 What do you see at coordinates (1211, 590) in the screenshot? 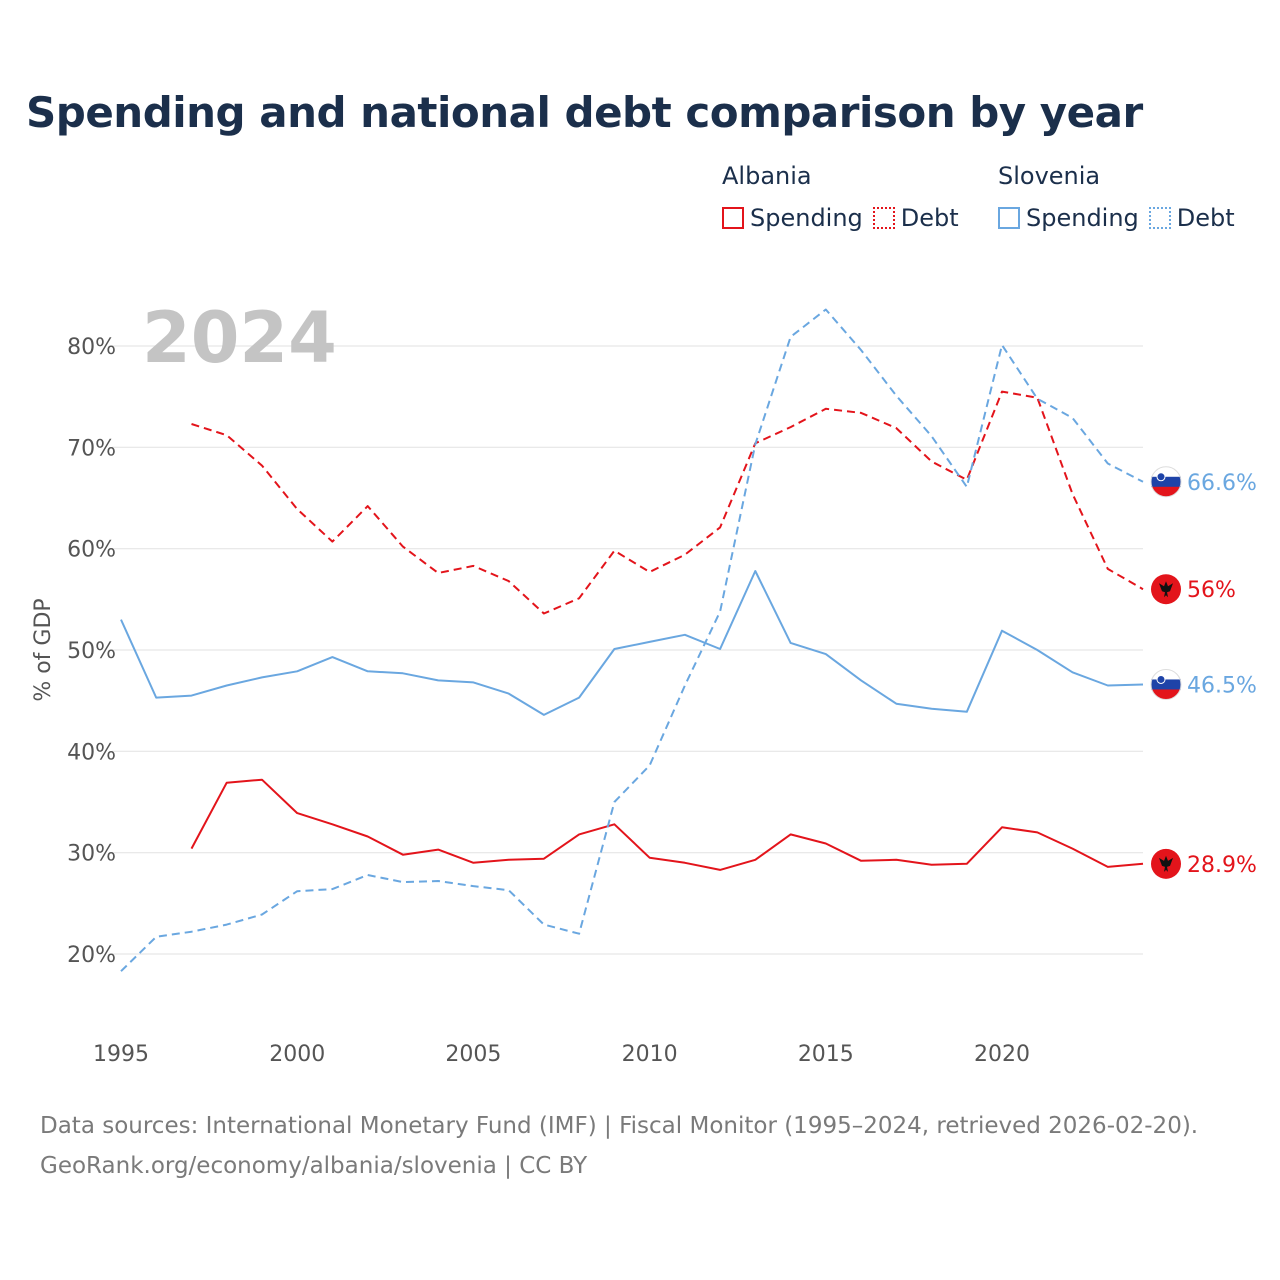
I see `end-value-label: 56%` at bounding box center [1211, 590].